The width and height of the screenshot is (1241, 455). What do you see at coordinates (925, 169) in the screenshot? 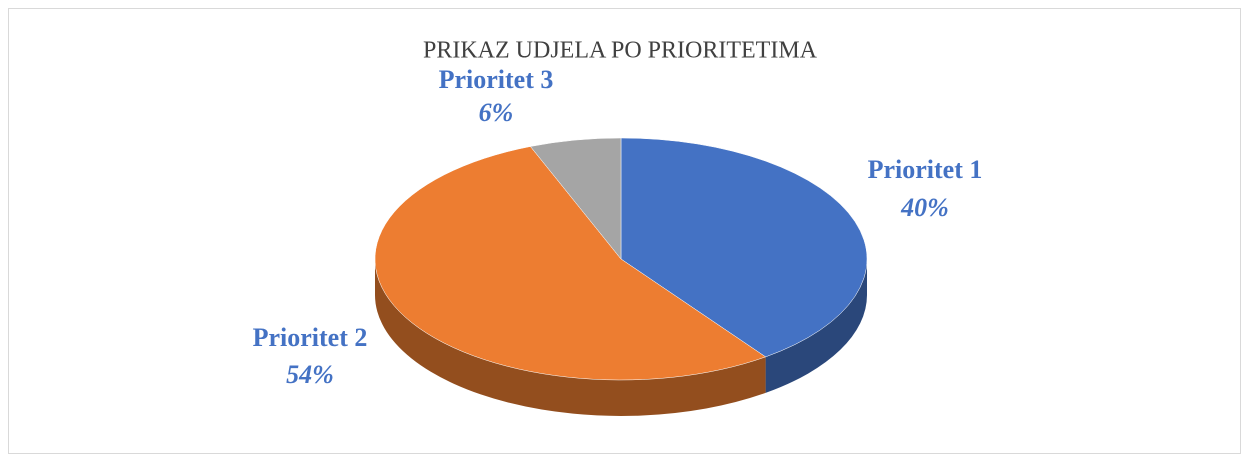
I see `slice-label: Prioritet 1` at bounding box center [925, 169].